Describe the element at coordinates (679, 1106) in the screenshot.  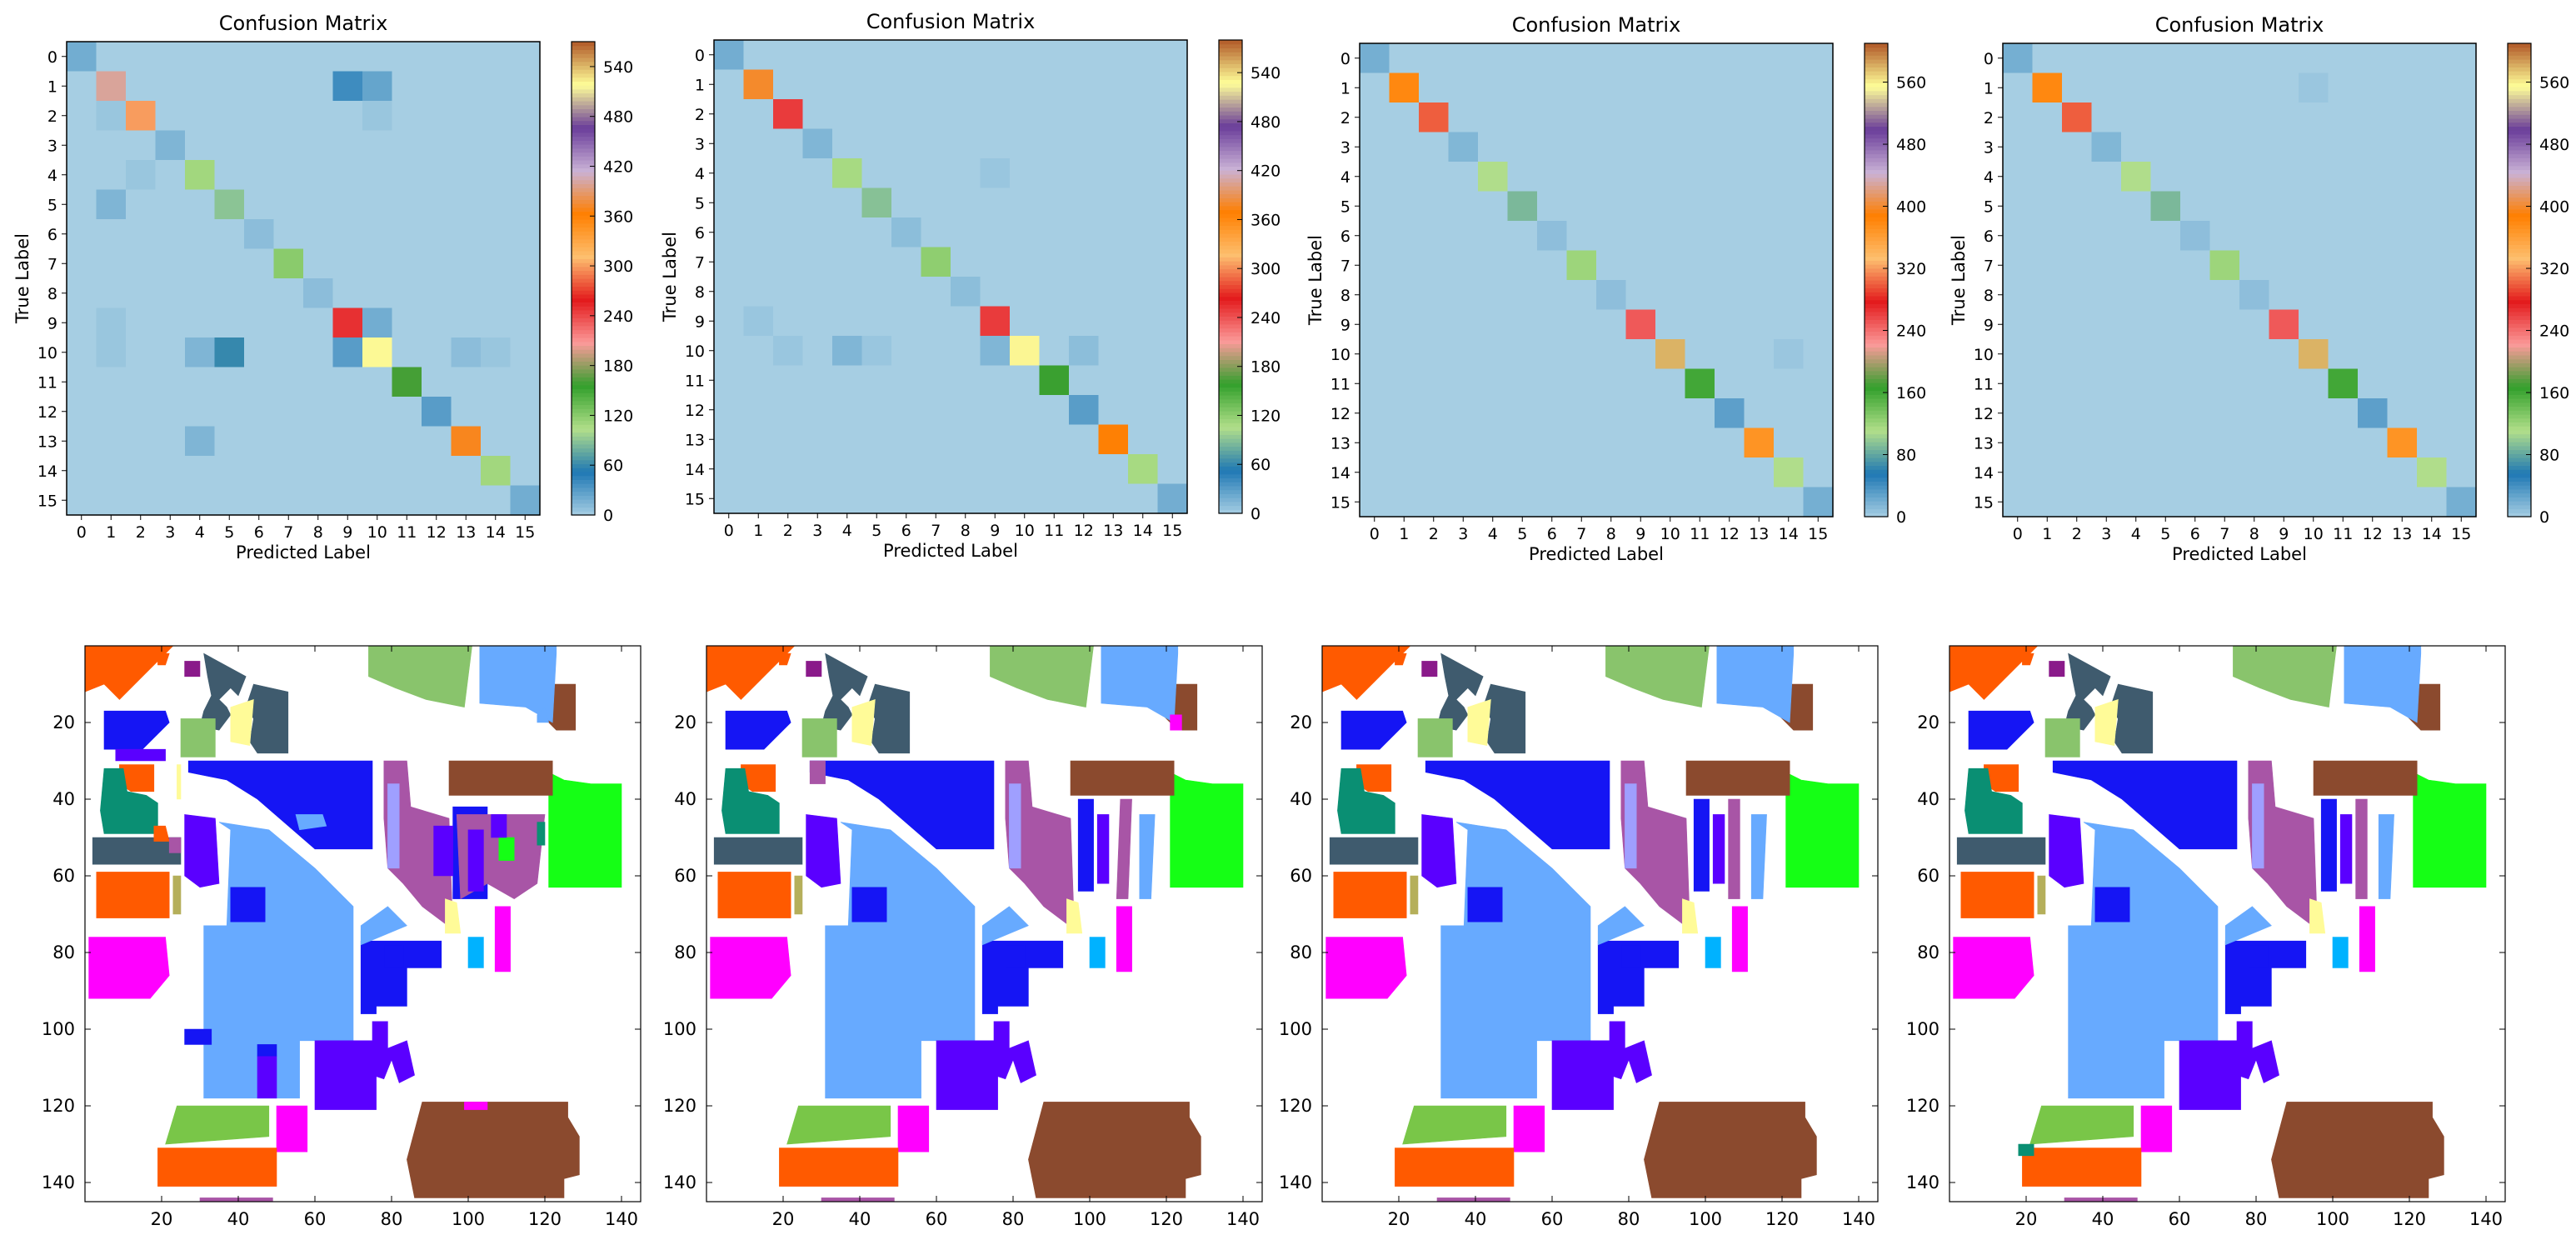
I see `y-tick-label: 120` at that location.